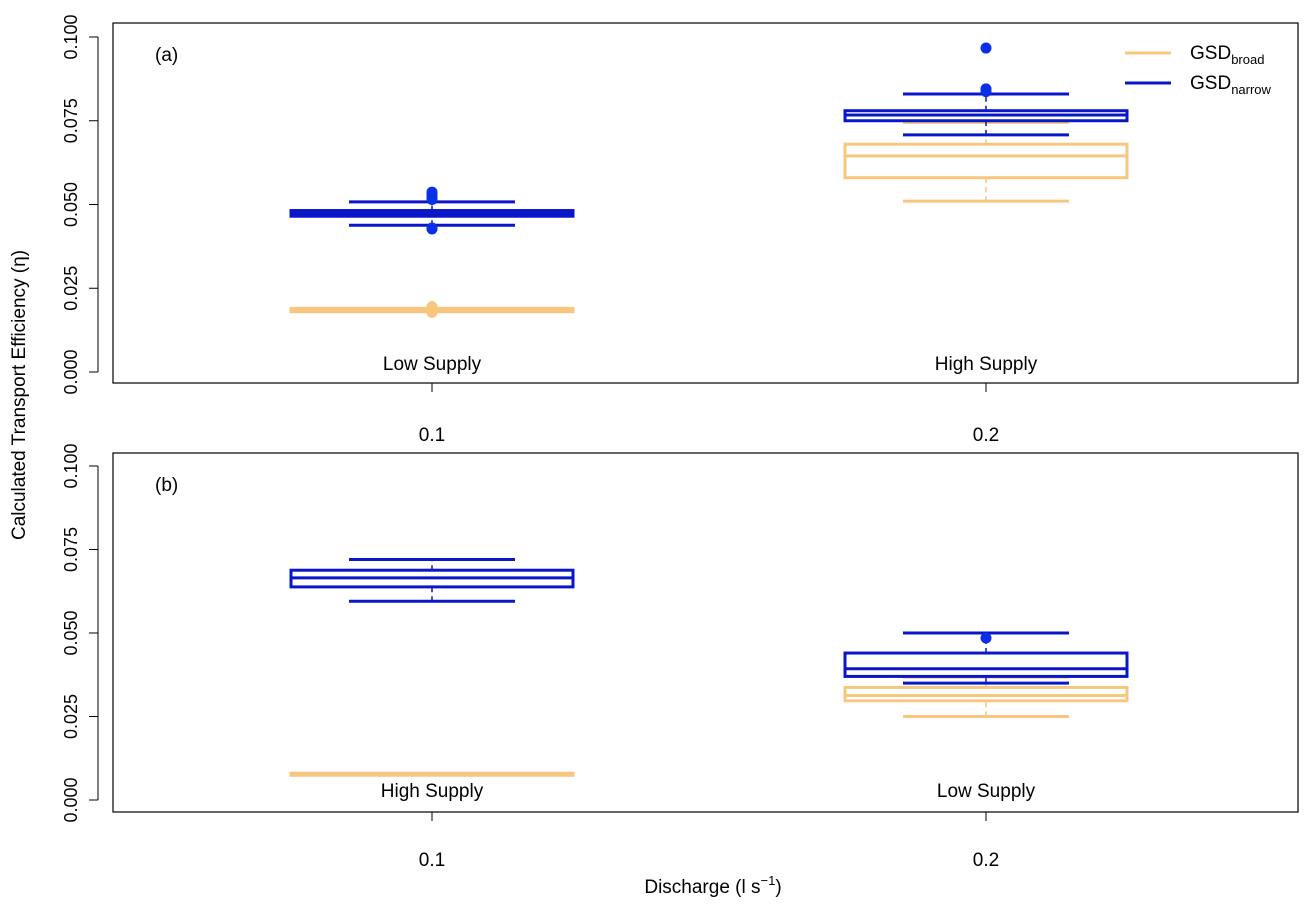 This screenshot has width=1307, height=911. I want to click on panel-label: (b), so click(166, 485).